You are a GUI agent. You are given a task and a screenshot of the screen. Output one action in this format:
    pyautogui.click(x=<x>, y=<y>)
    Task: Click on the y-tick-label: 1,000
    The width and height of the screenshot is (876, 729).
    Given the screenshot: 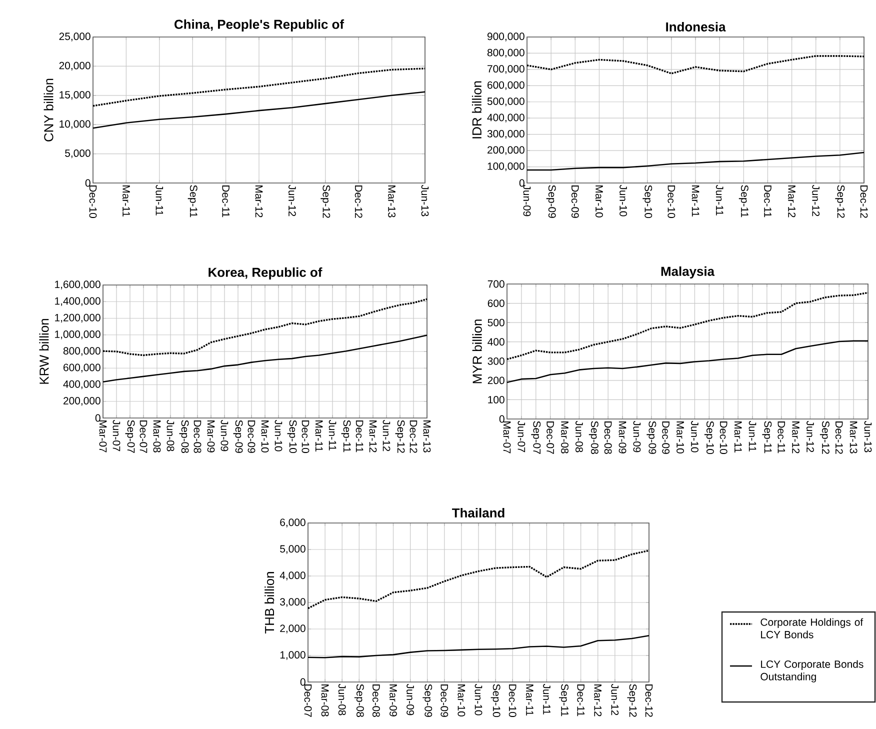 What is the action you would take?
    pyautogui.click(x=293, y=655)
    